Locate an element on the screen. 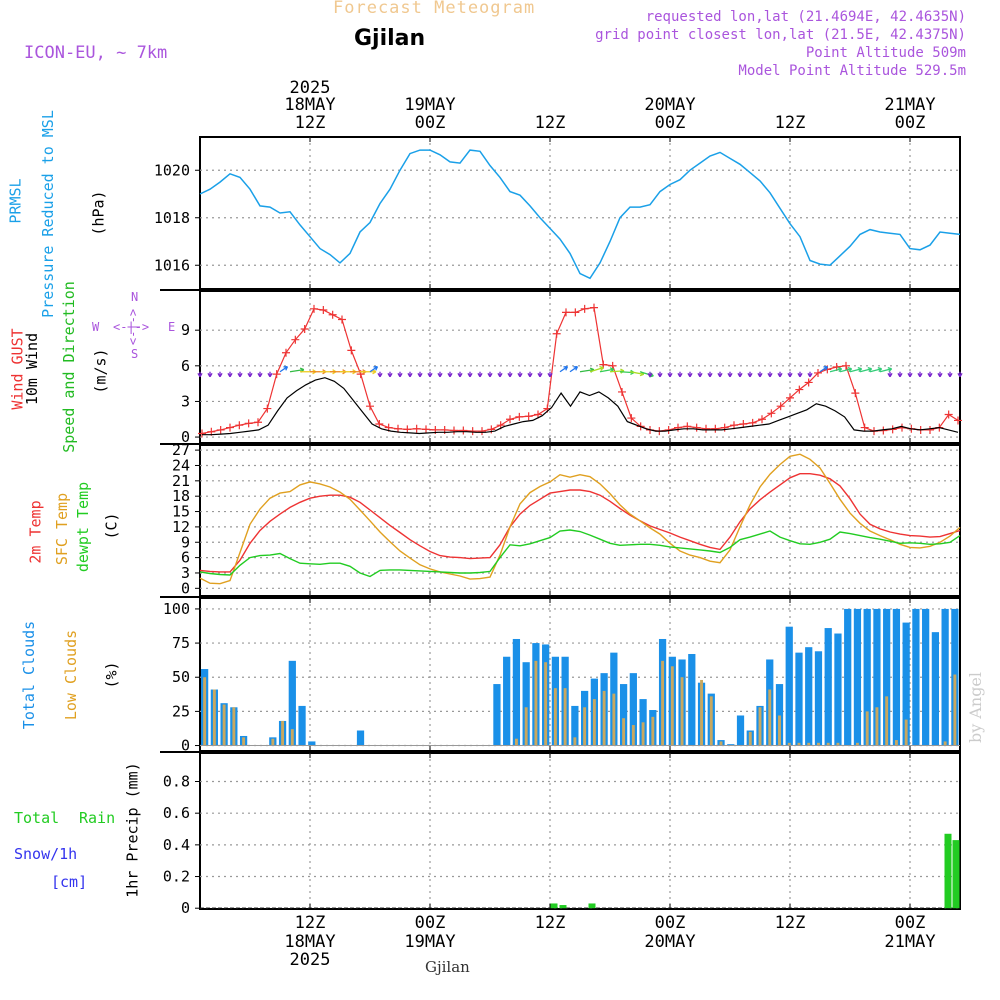  compass-e: E is located at coordinates (172, 327).